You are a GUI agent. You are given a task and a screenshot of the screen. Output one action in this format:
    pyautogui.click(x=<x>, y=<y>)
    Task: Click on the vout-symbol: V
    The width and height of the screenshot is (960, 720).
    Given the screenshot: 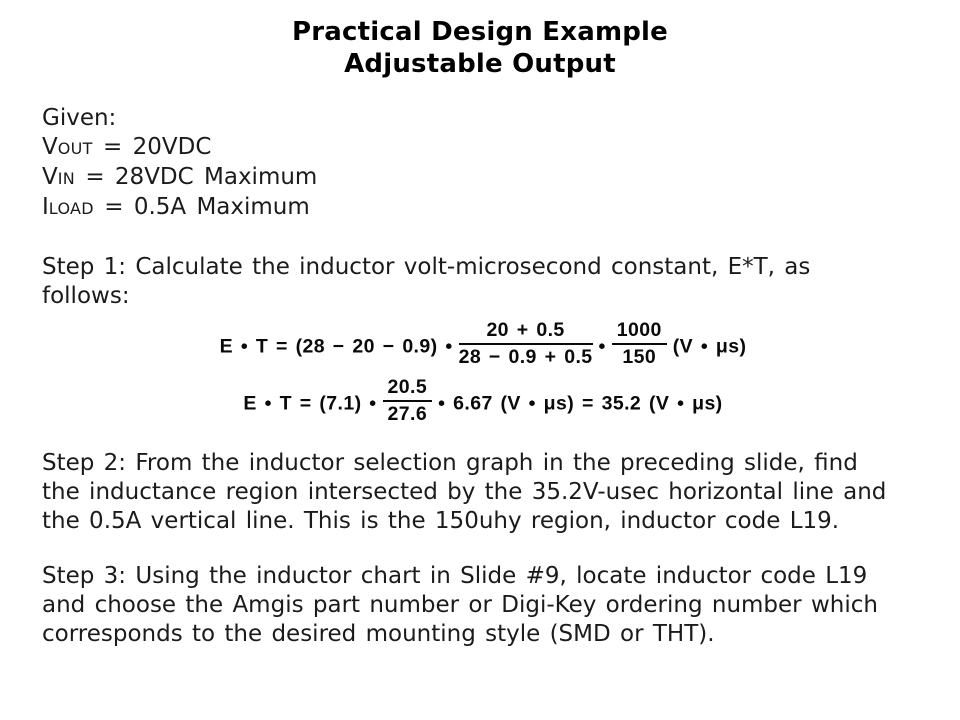 What is the action you would take?
    pyautogui.click(x=50, y=147)
    